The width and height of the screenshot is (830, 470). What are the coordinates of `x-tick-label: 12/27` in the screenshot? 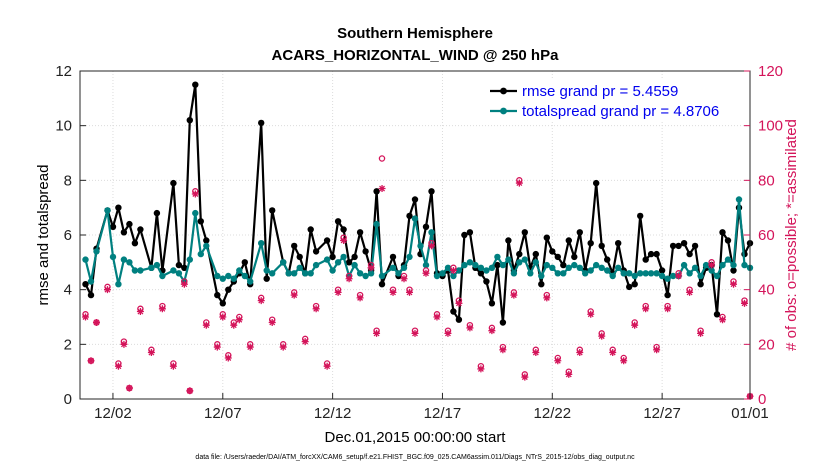 It's located at (662, 413).